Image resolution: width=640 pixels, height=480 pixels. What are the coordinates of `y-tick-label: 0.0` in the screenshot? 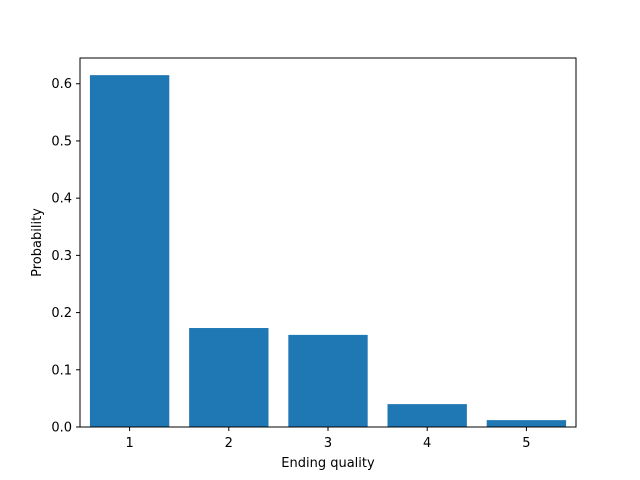 It's located at (61, 428).